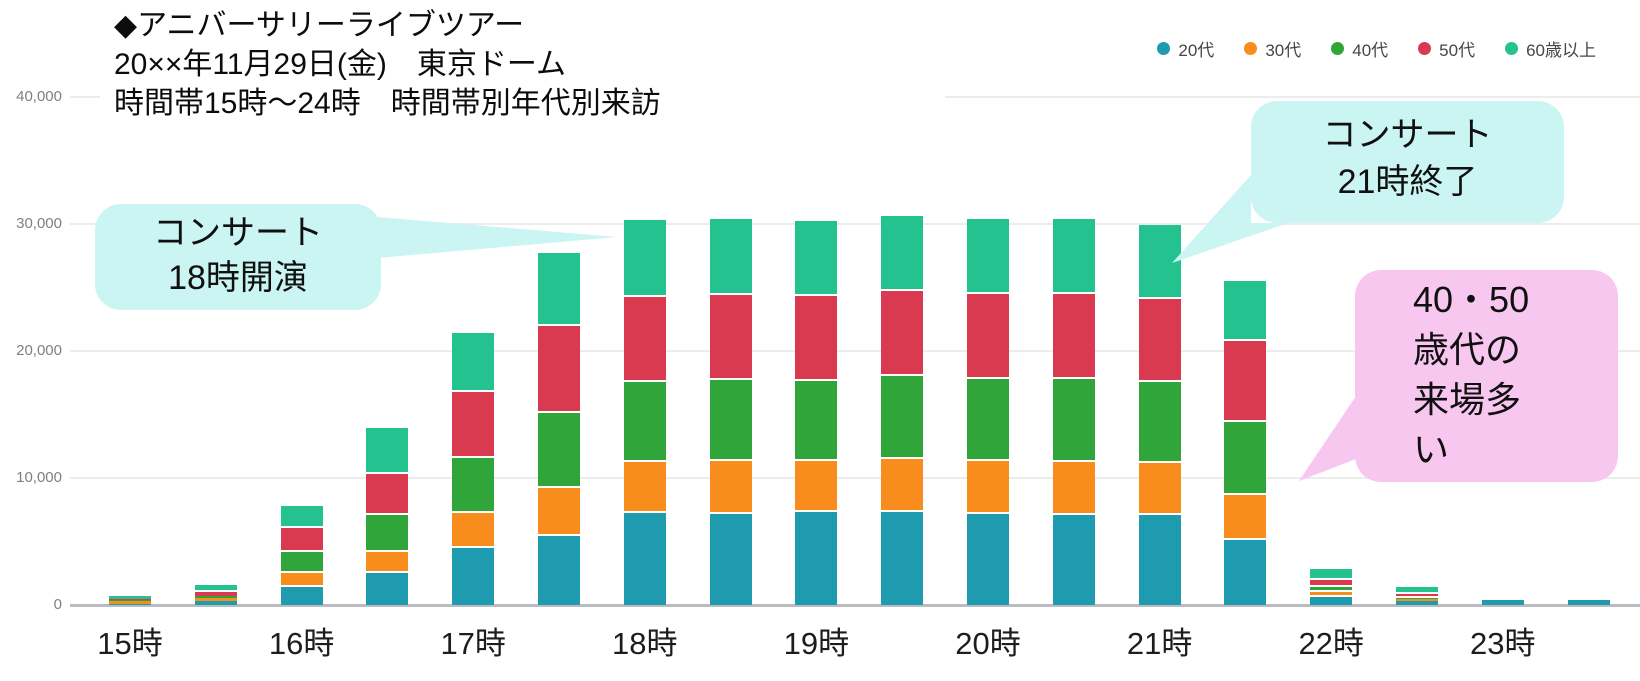 The image size is (1640, 681). Describe the element at coordinates (816, 643) in the screenshot. I see `x-axis-tick-label: 19時` at that location.